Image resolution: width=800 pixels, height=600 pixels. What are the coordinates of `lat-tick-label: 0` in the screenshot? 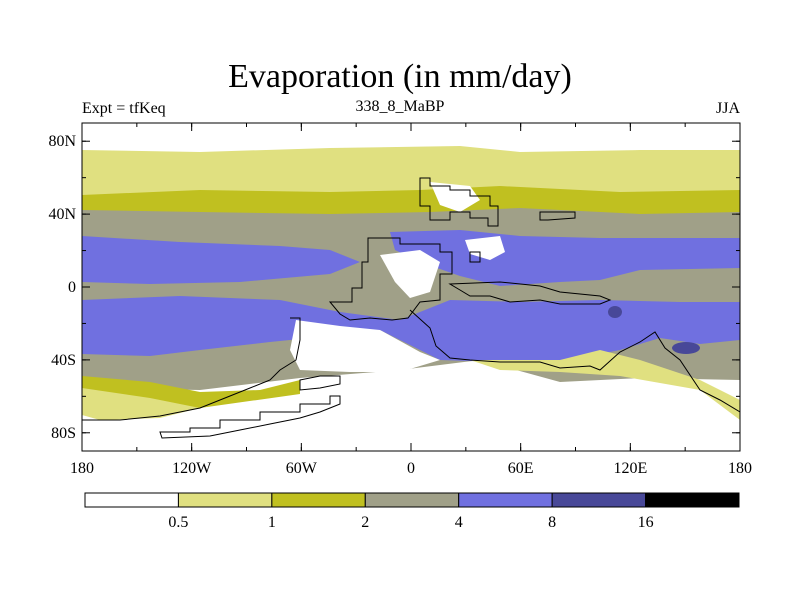 It's located at (72, 287).